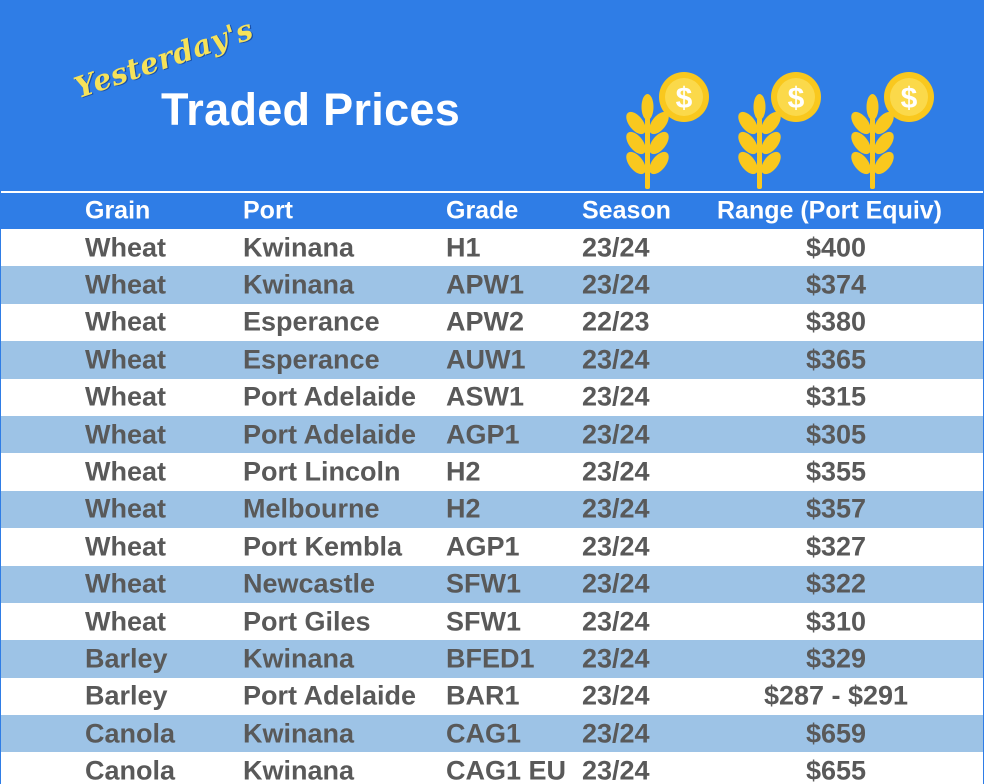 This screenshot has height=784, width=984. I want to click on cell-grade: H1, so click(463, 247).